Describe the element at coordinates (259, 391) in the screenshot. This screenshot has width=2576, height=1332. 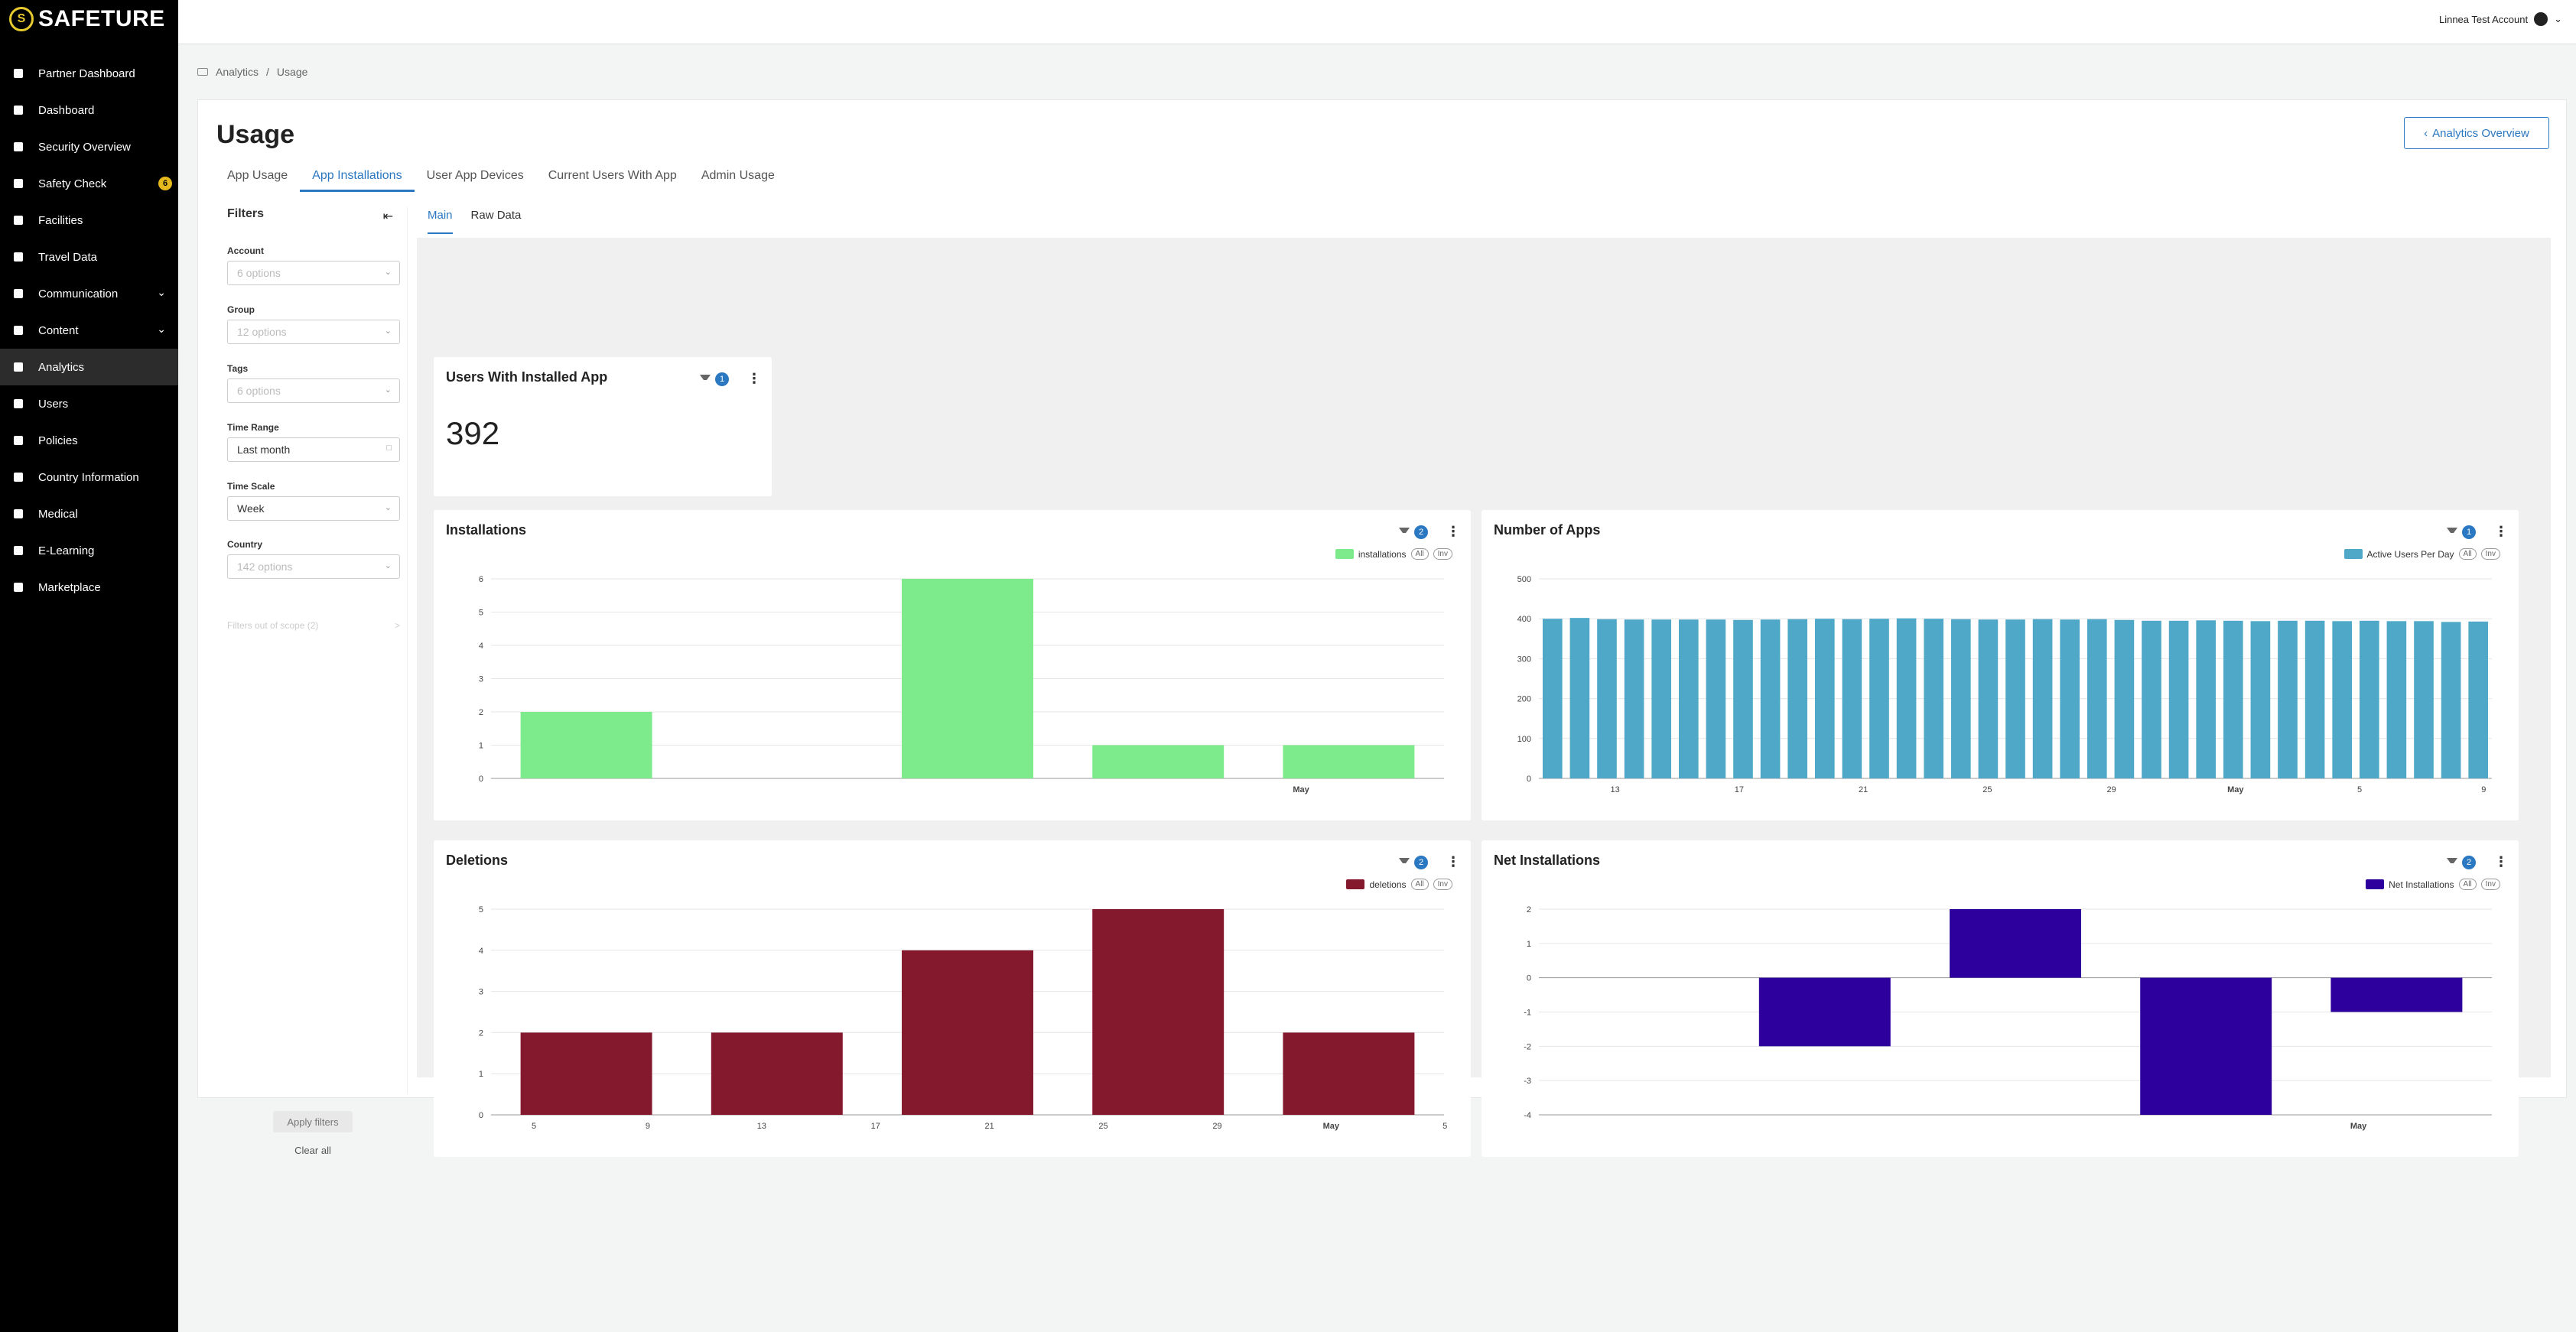
I see `filter-value: 6 options` at that location.